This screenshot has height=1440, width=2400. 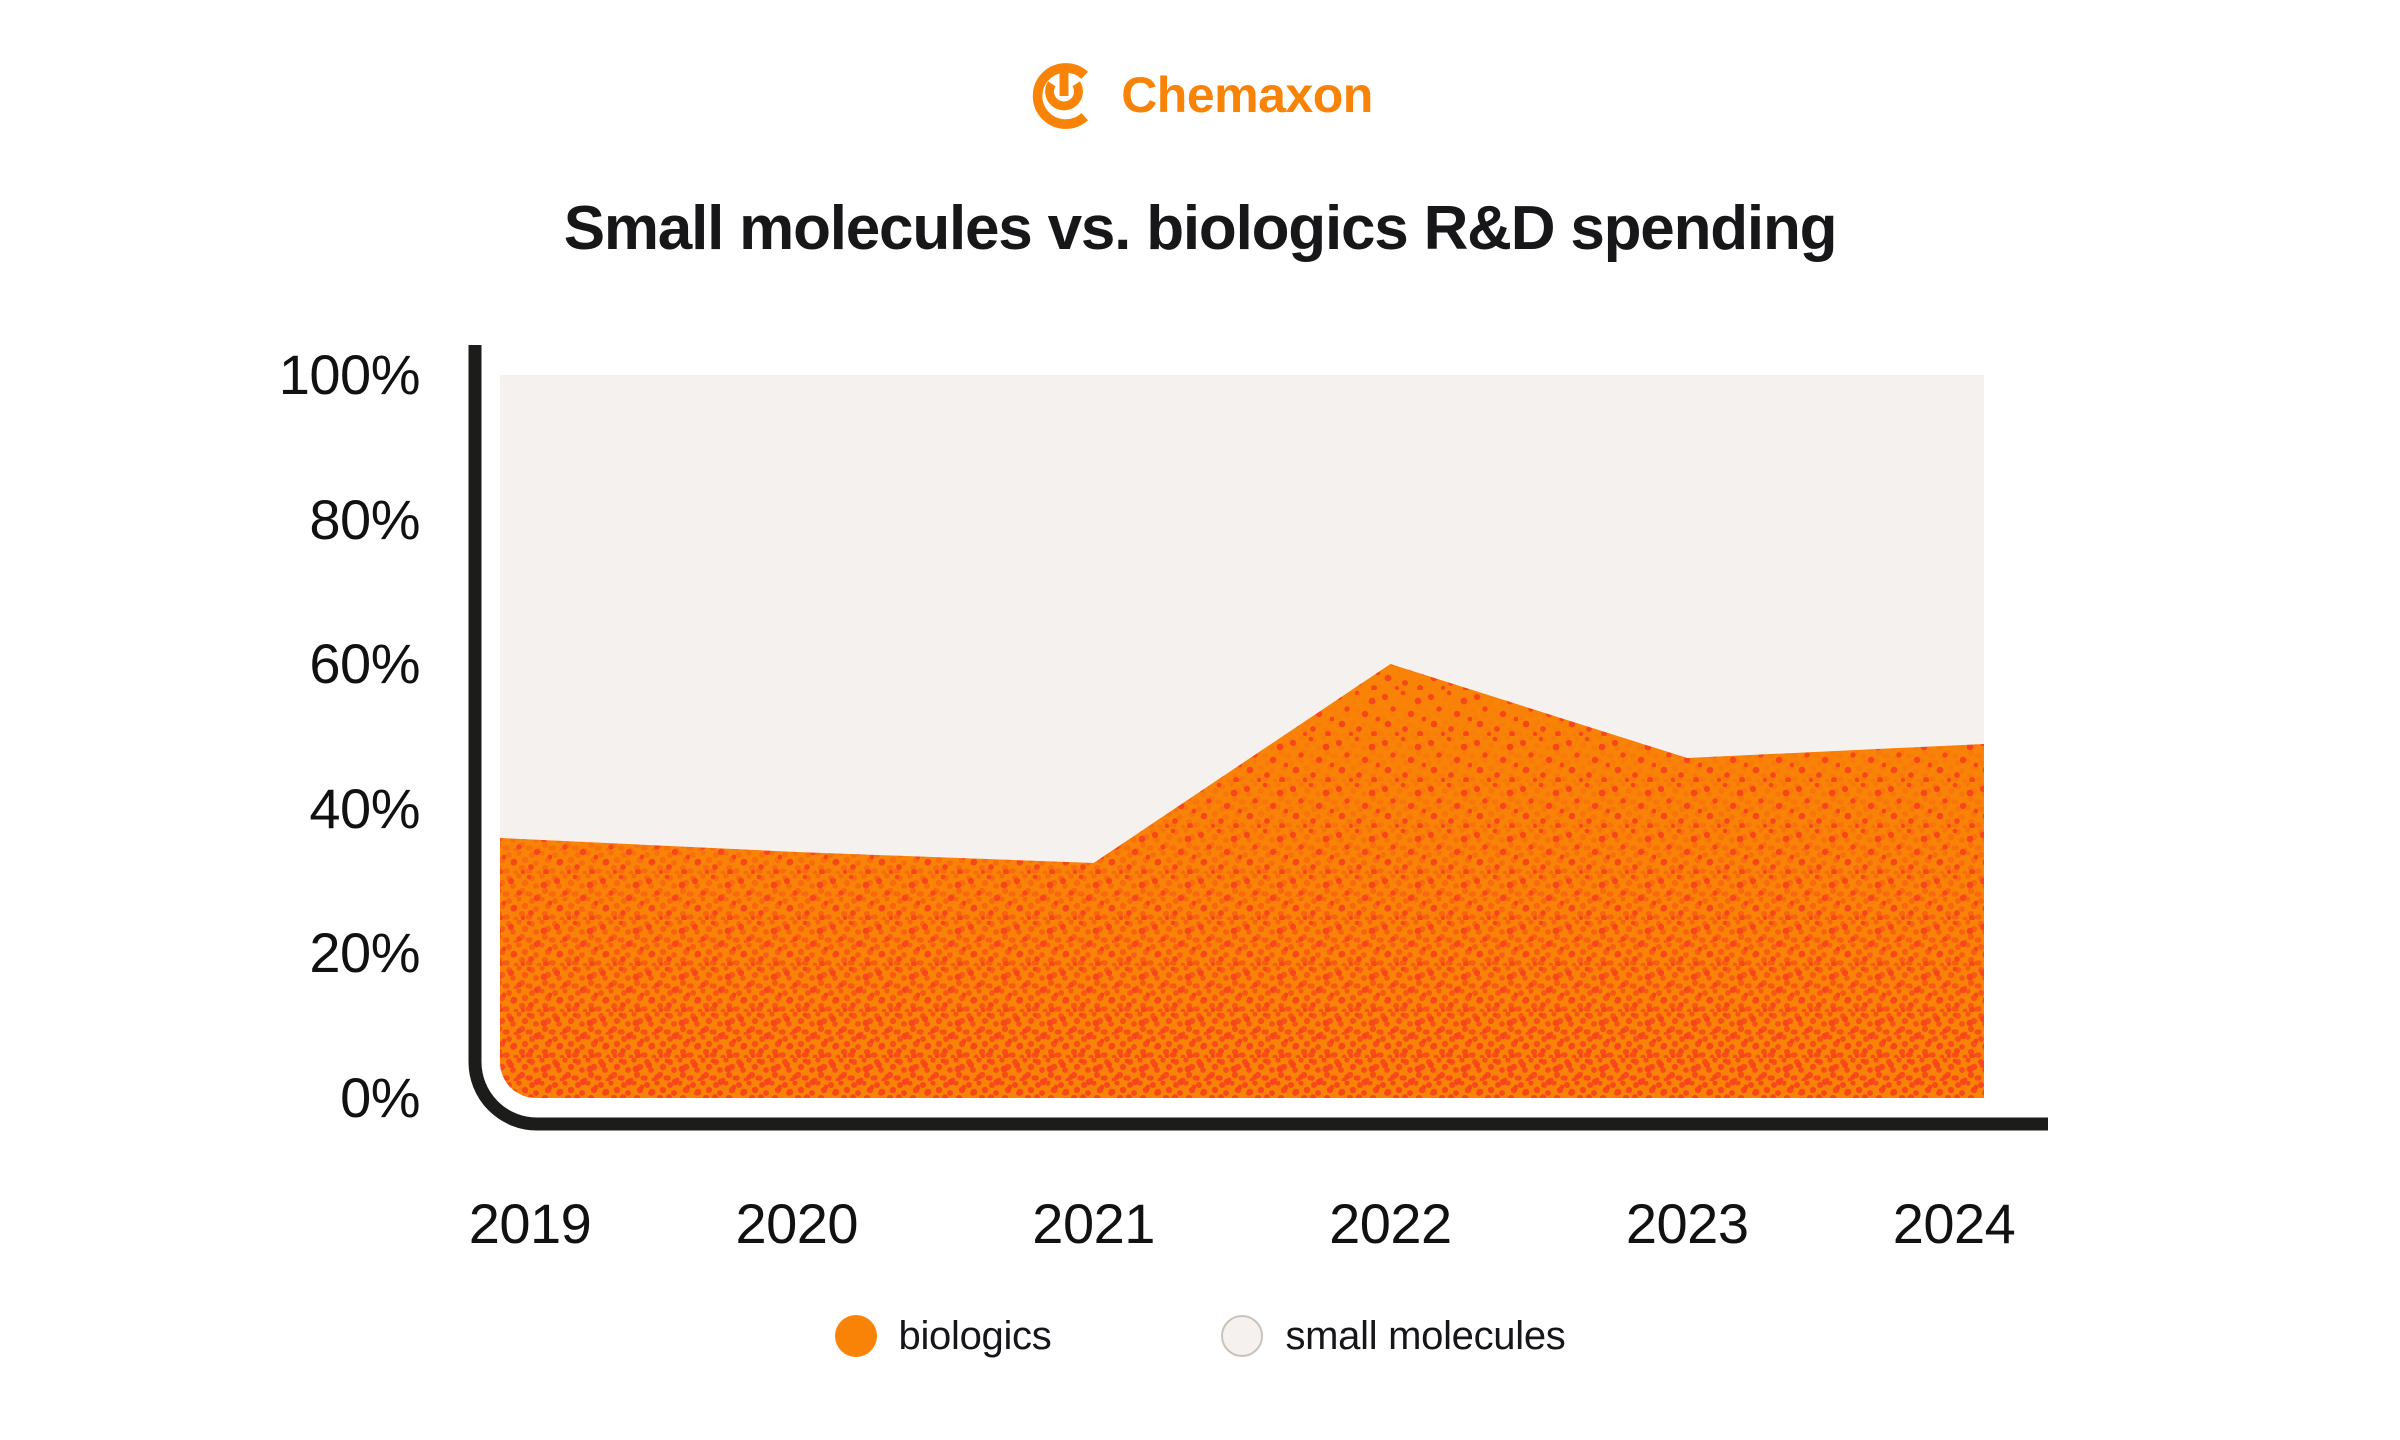 What do you see at coordinates (1390, 1223) in the screenshot?
I see `x-tick-label: 2022` at bounding box center [1390, 1223].